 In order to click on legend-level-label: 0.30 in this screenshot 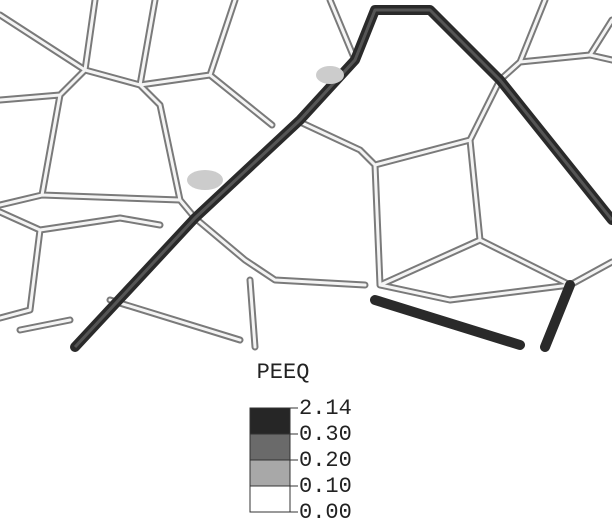, I will do `click(325, 434)`.